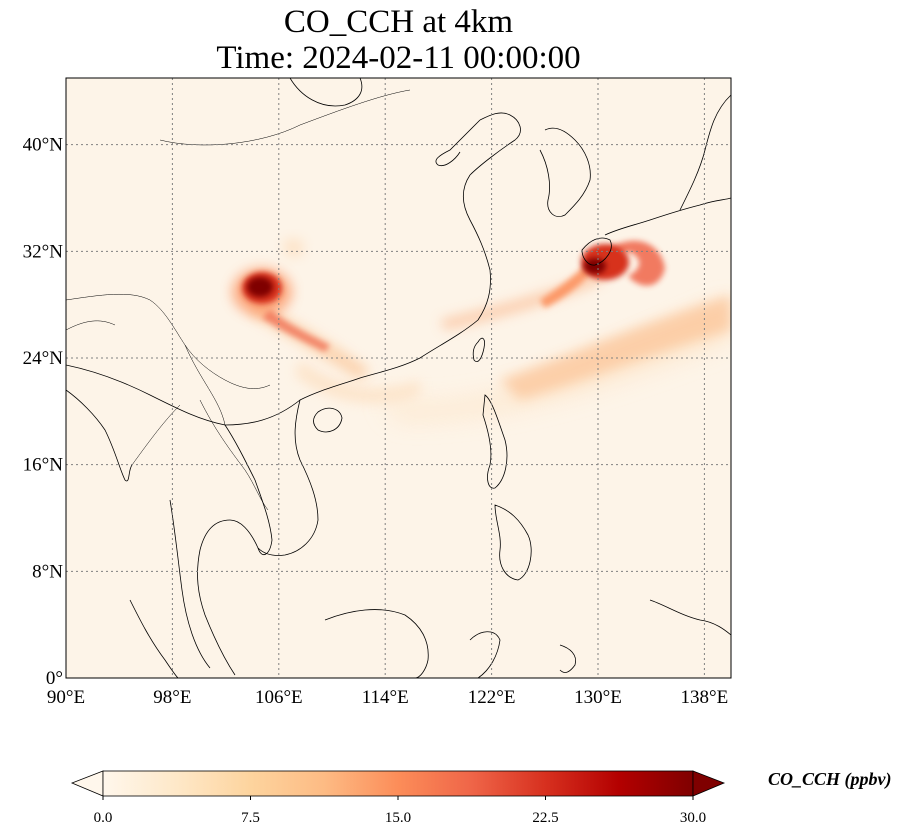  I want to click on lon-tick-label: 106°E, so click(279, 697).